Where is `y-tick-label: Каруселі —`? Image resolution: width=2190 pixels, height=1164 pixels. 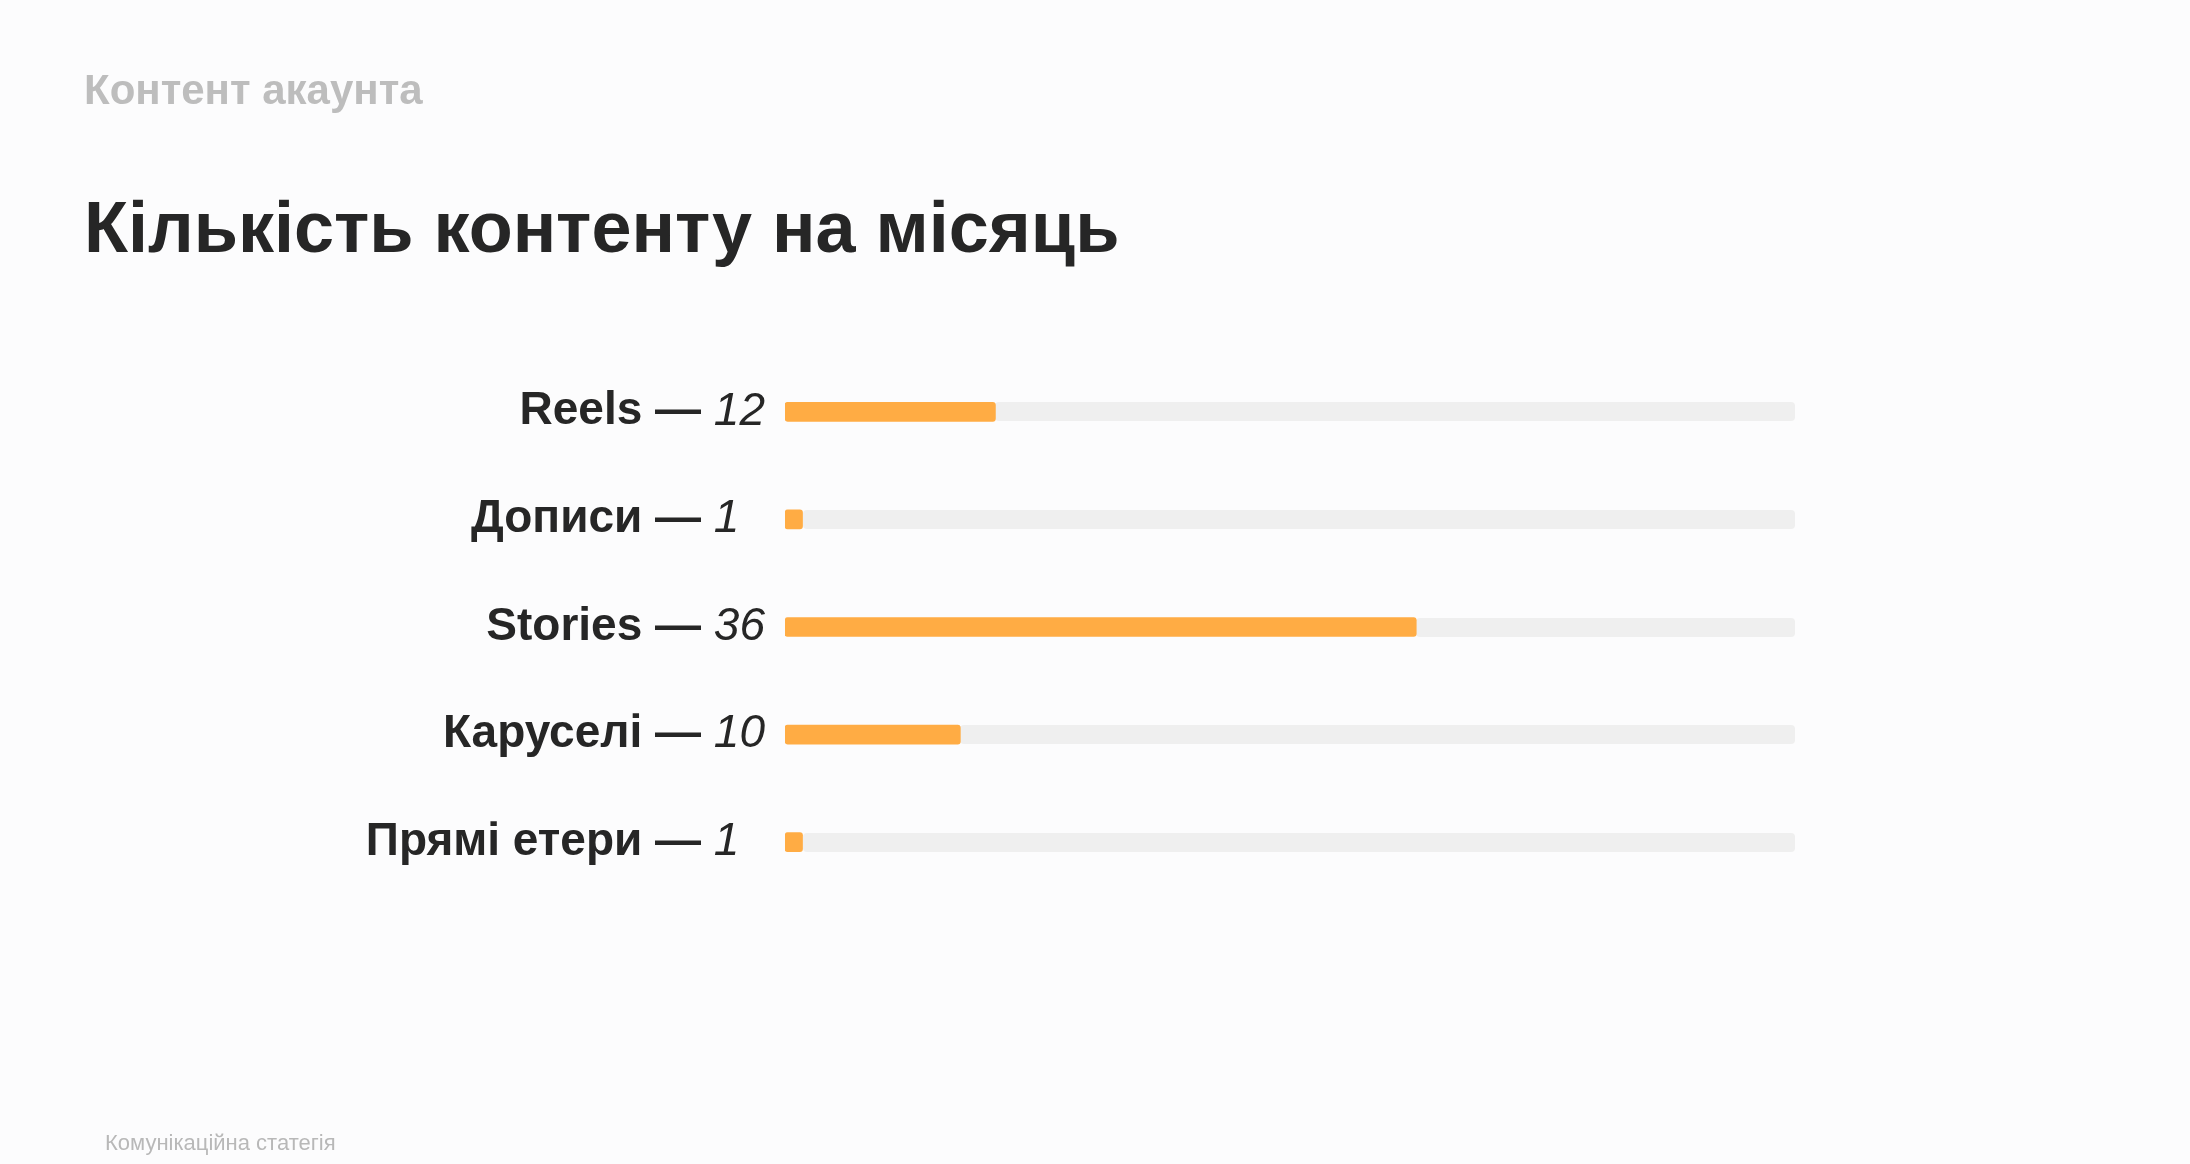
y-tick-label: Каруселі — is located at coordinates (578, 731).